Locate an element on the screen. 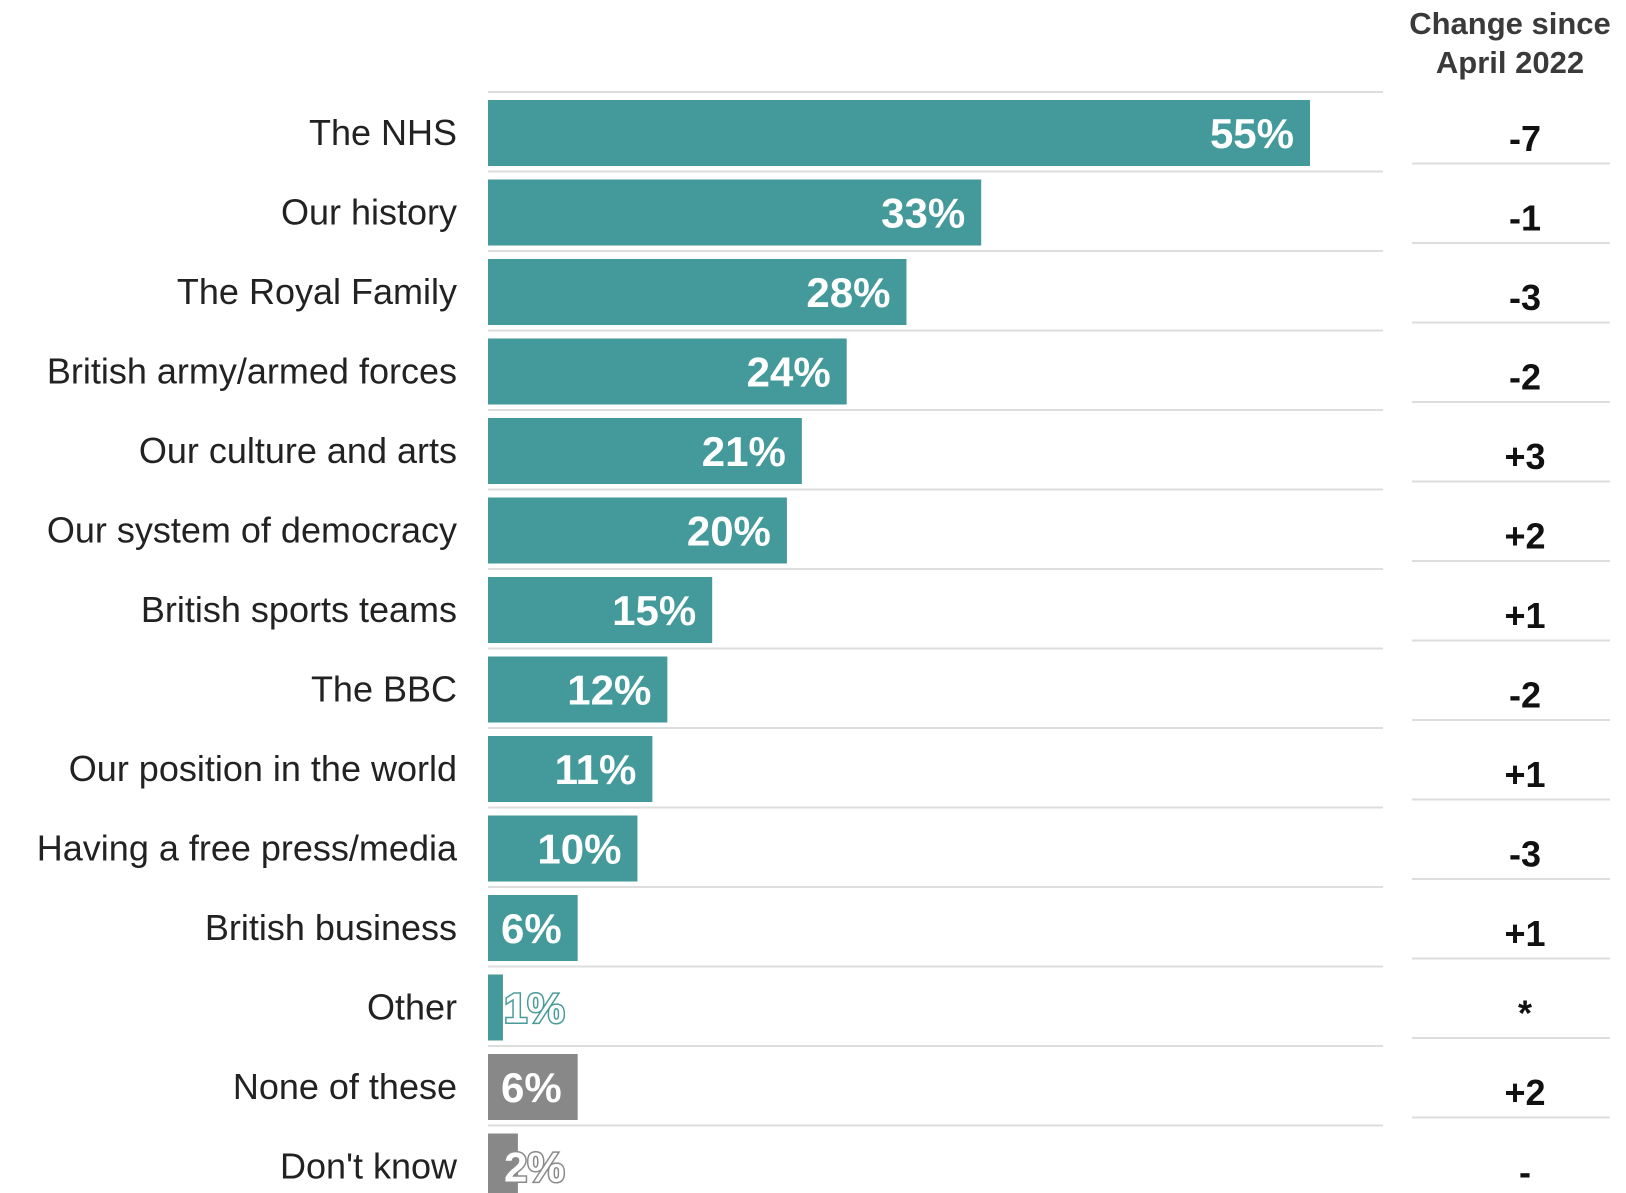  value-label: 10% is located at coordinates (579, 849).